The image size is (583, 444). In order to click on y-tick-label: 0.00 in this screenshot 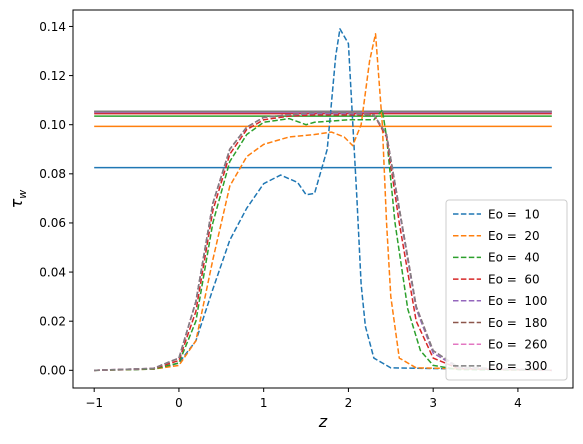, I will do `click(52, 371)`.